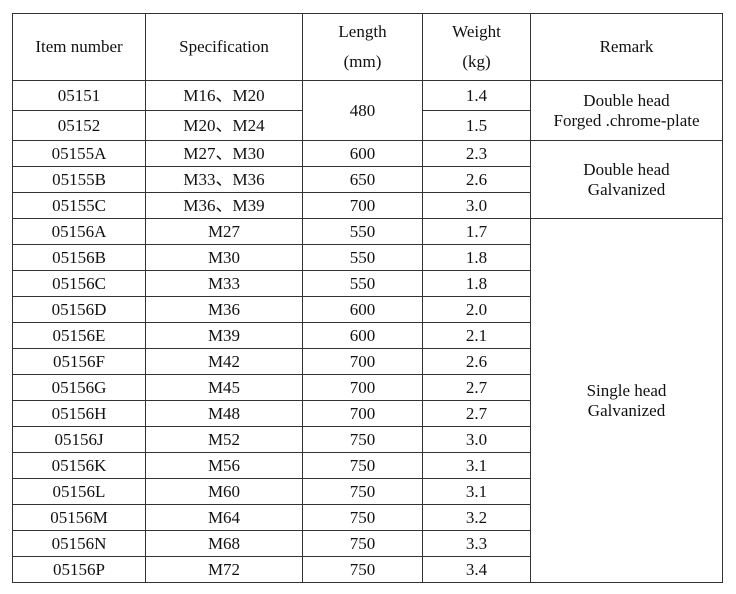 This screenshot has width=736, height=594. Describe the element at coordinates (224, 517) in the screenshot. I see `specification-cell: M64` at that location.